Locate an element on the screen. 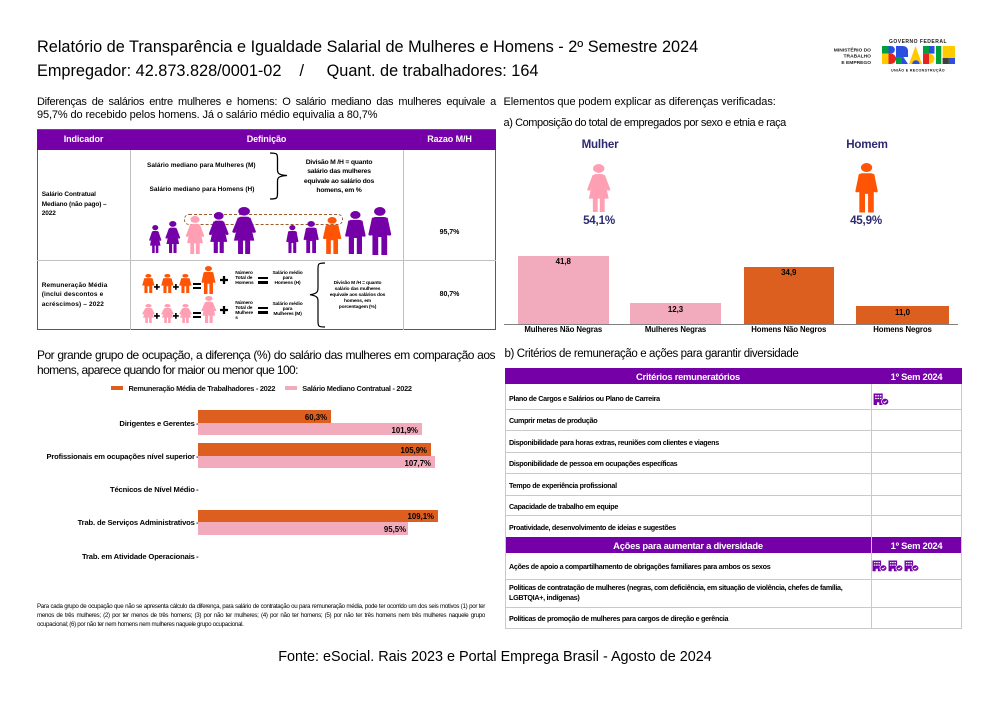 Image resolution: width=1000 pixels, height=707 pixels. svg-text: GOVERNO FEDERAL is located at coordinates (918, 42).